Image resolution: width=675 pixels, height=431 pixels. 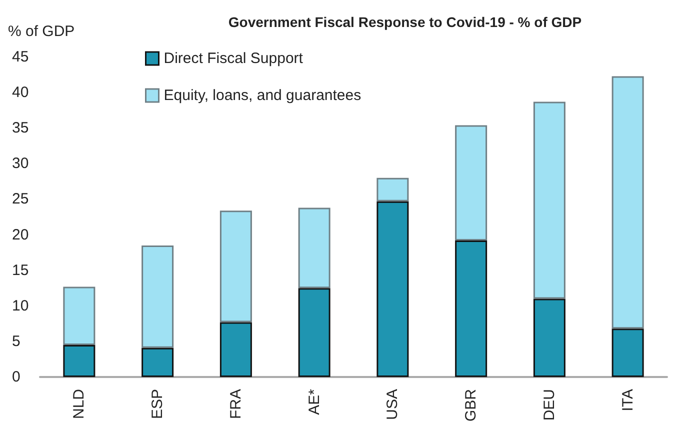 What do you see at coordinates (79, 404) in the screenshot?
I see `x-tick-label: NLD` at bounding box center [79, 404].